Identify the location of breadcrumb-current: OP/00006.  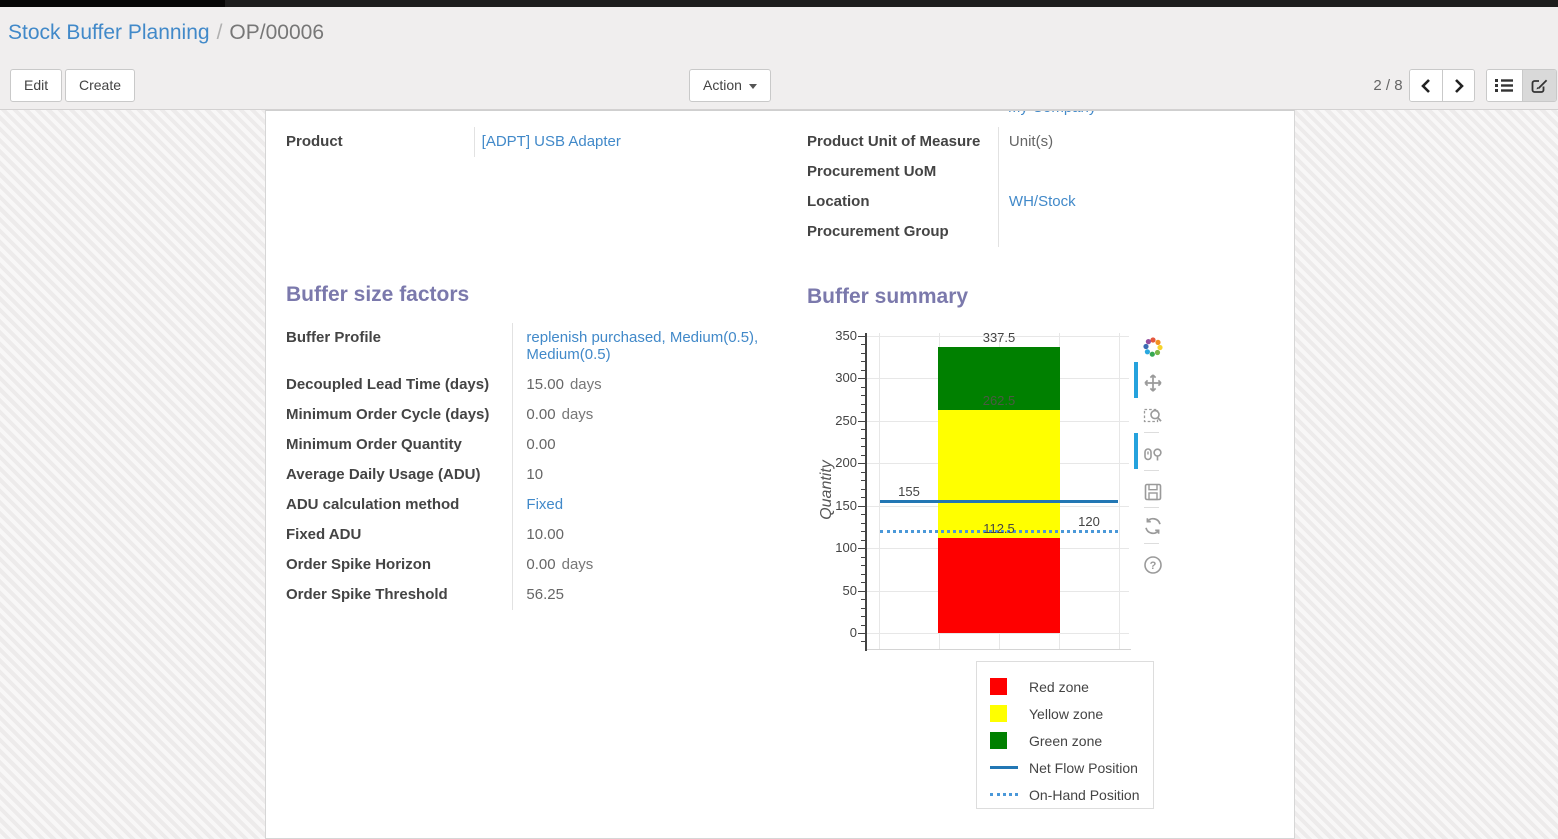
(276, 32).